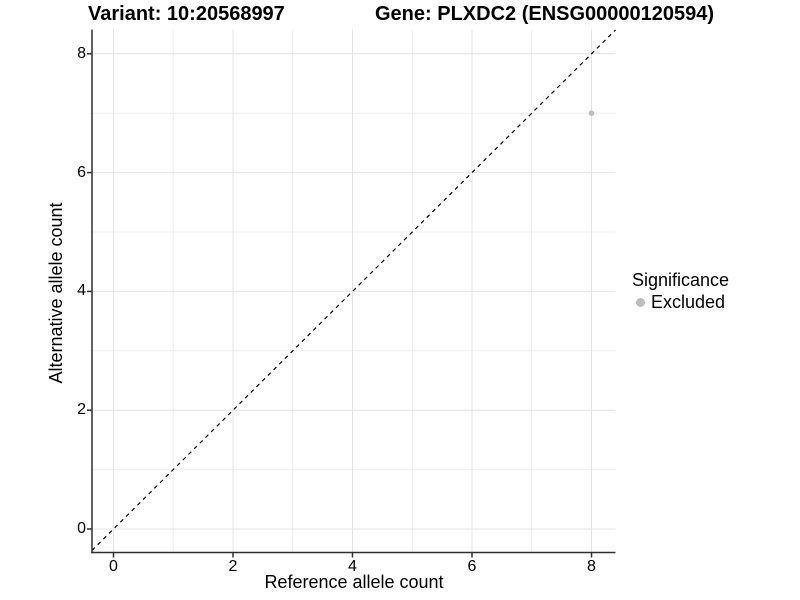  What do you see at coordinates (640, 302) in the screenshot?
I see `legend-marker-circle-icon` at bounding box center [640, 302].